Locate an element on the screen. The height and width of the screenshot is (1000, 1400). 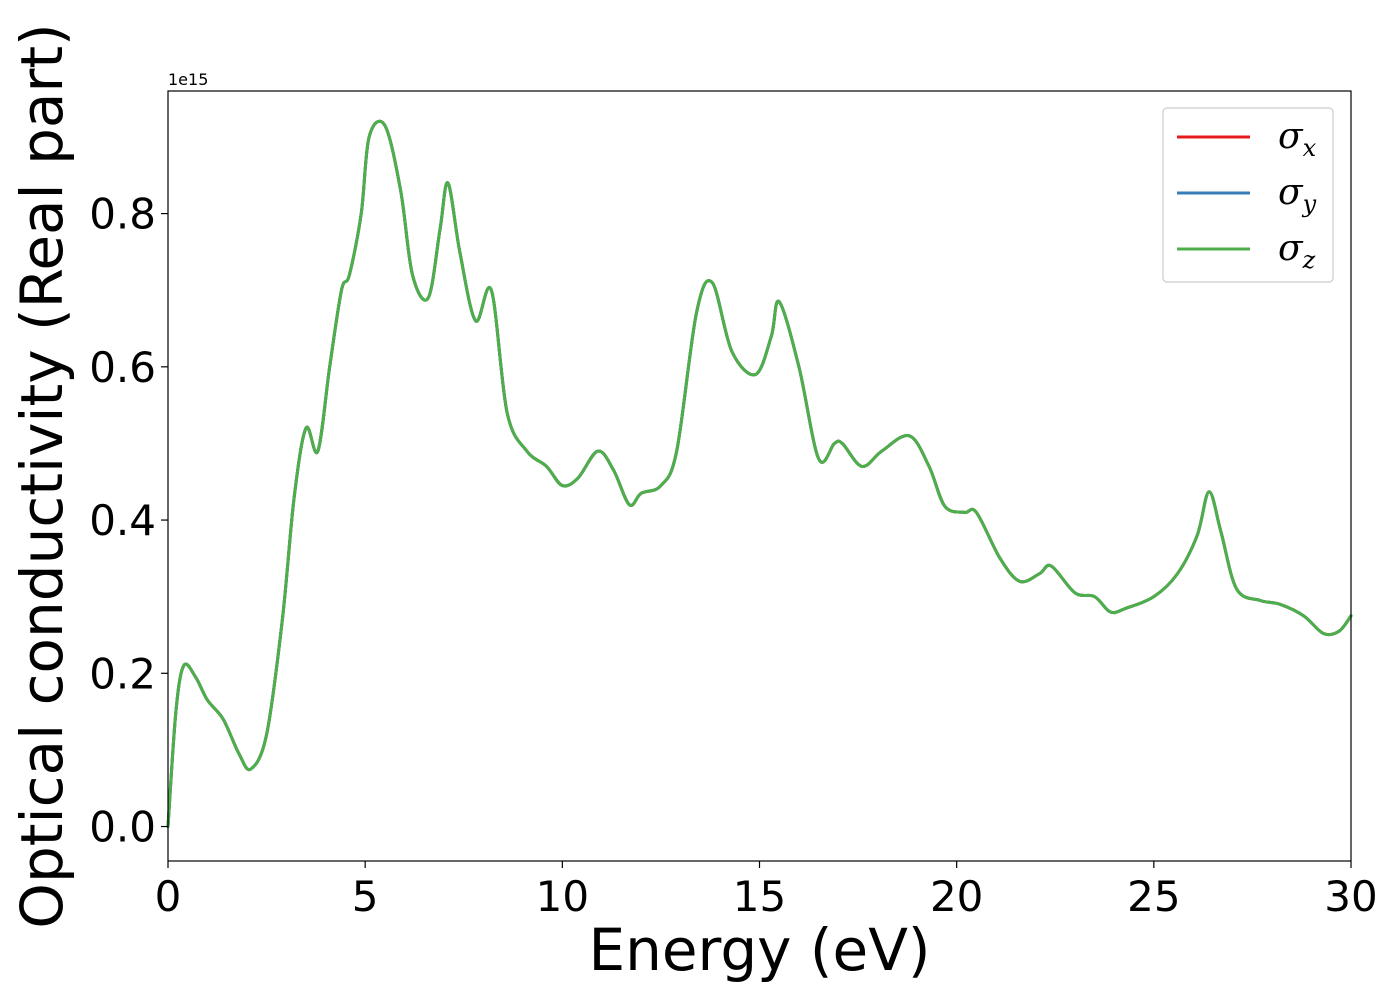
x-tick-label: 10 is located at coordinates (562, 896).